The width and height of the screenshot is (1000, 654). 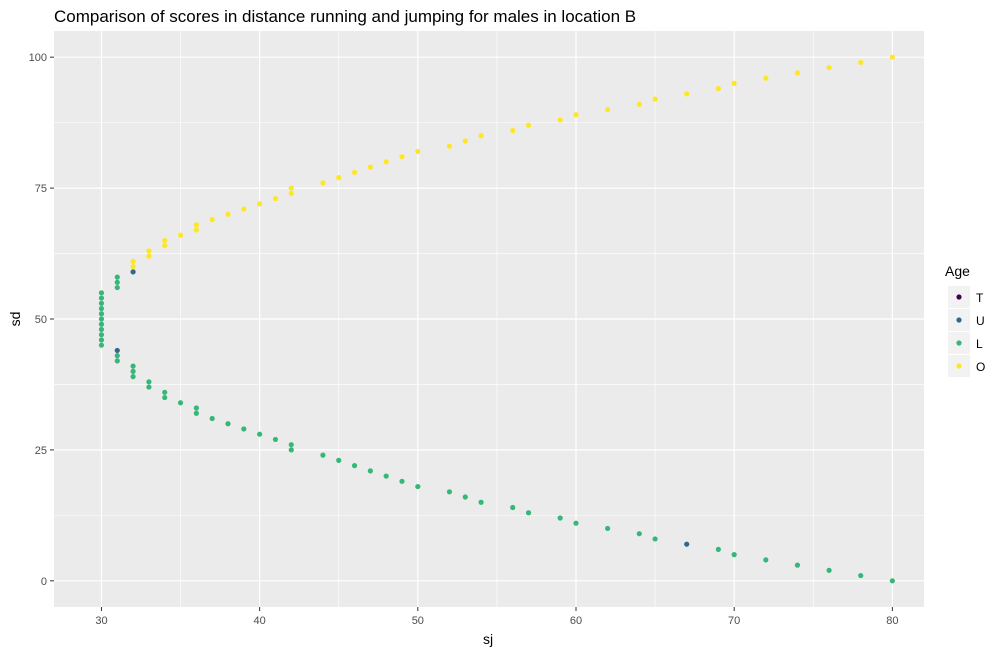 I want to click on x-axis: 30 40 50 60 70 80, so click(x=496, y=617).